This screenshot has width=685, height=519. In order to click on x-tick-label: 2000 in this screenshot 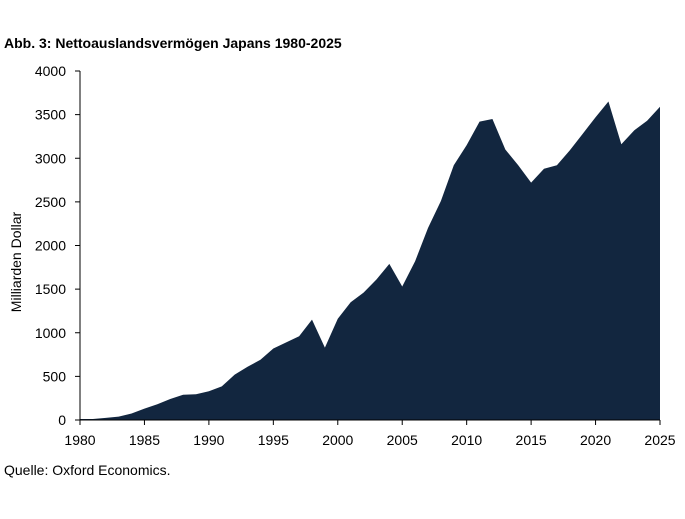, I will do `click(337, 440)`.